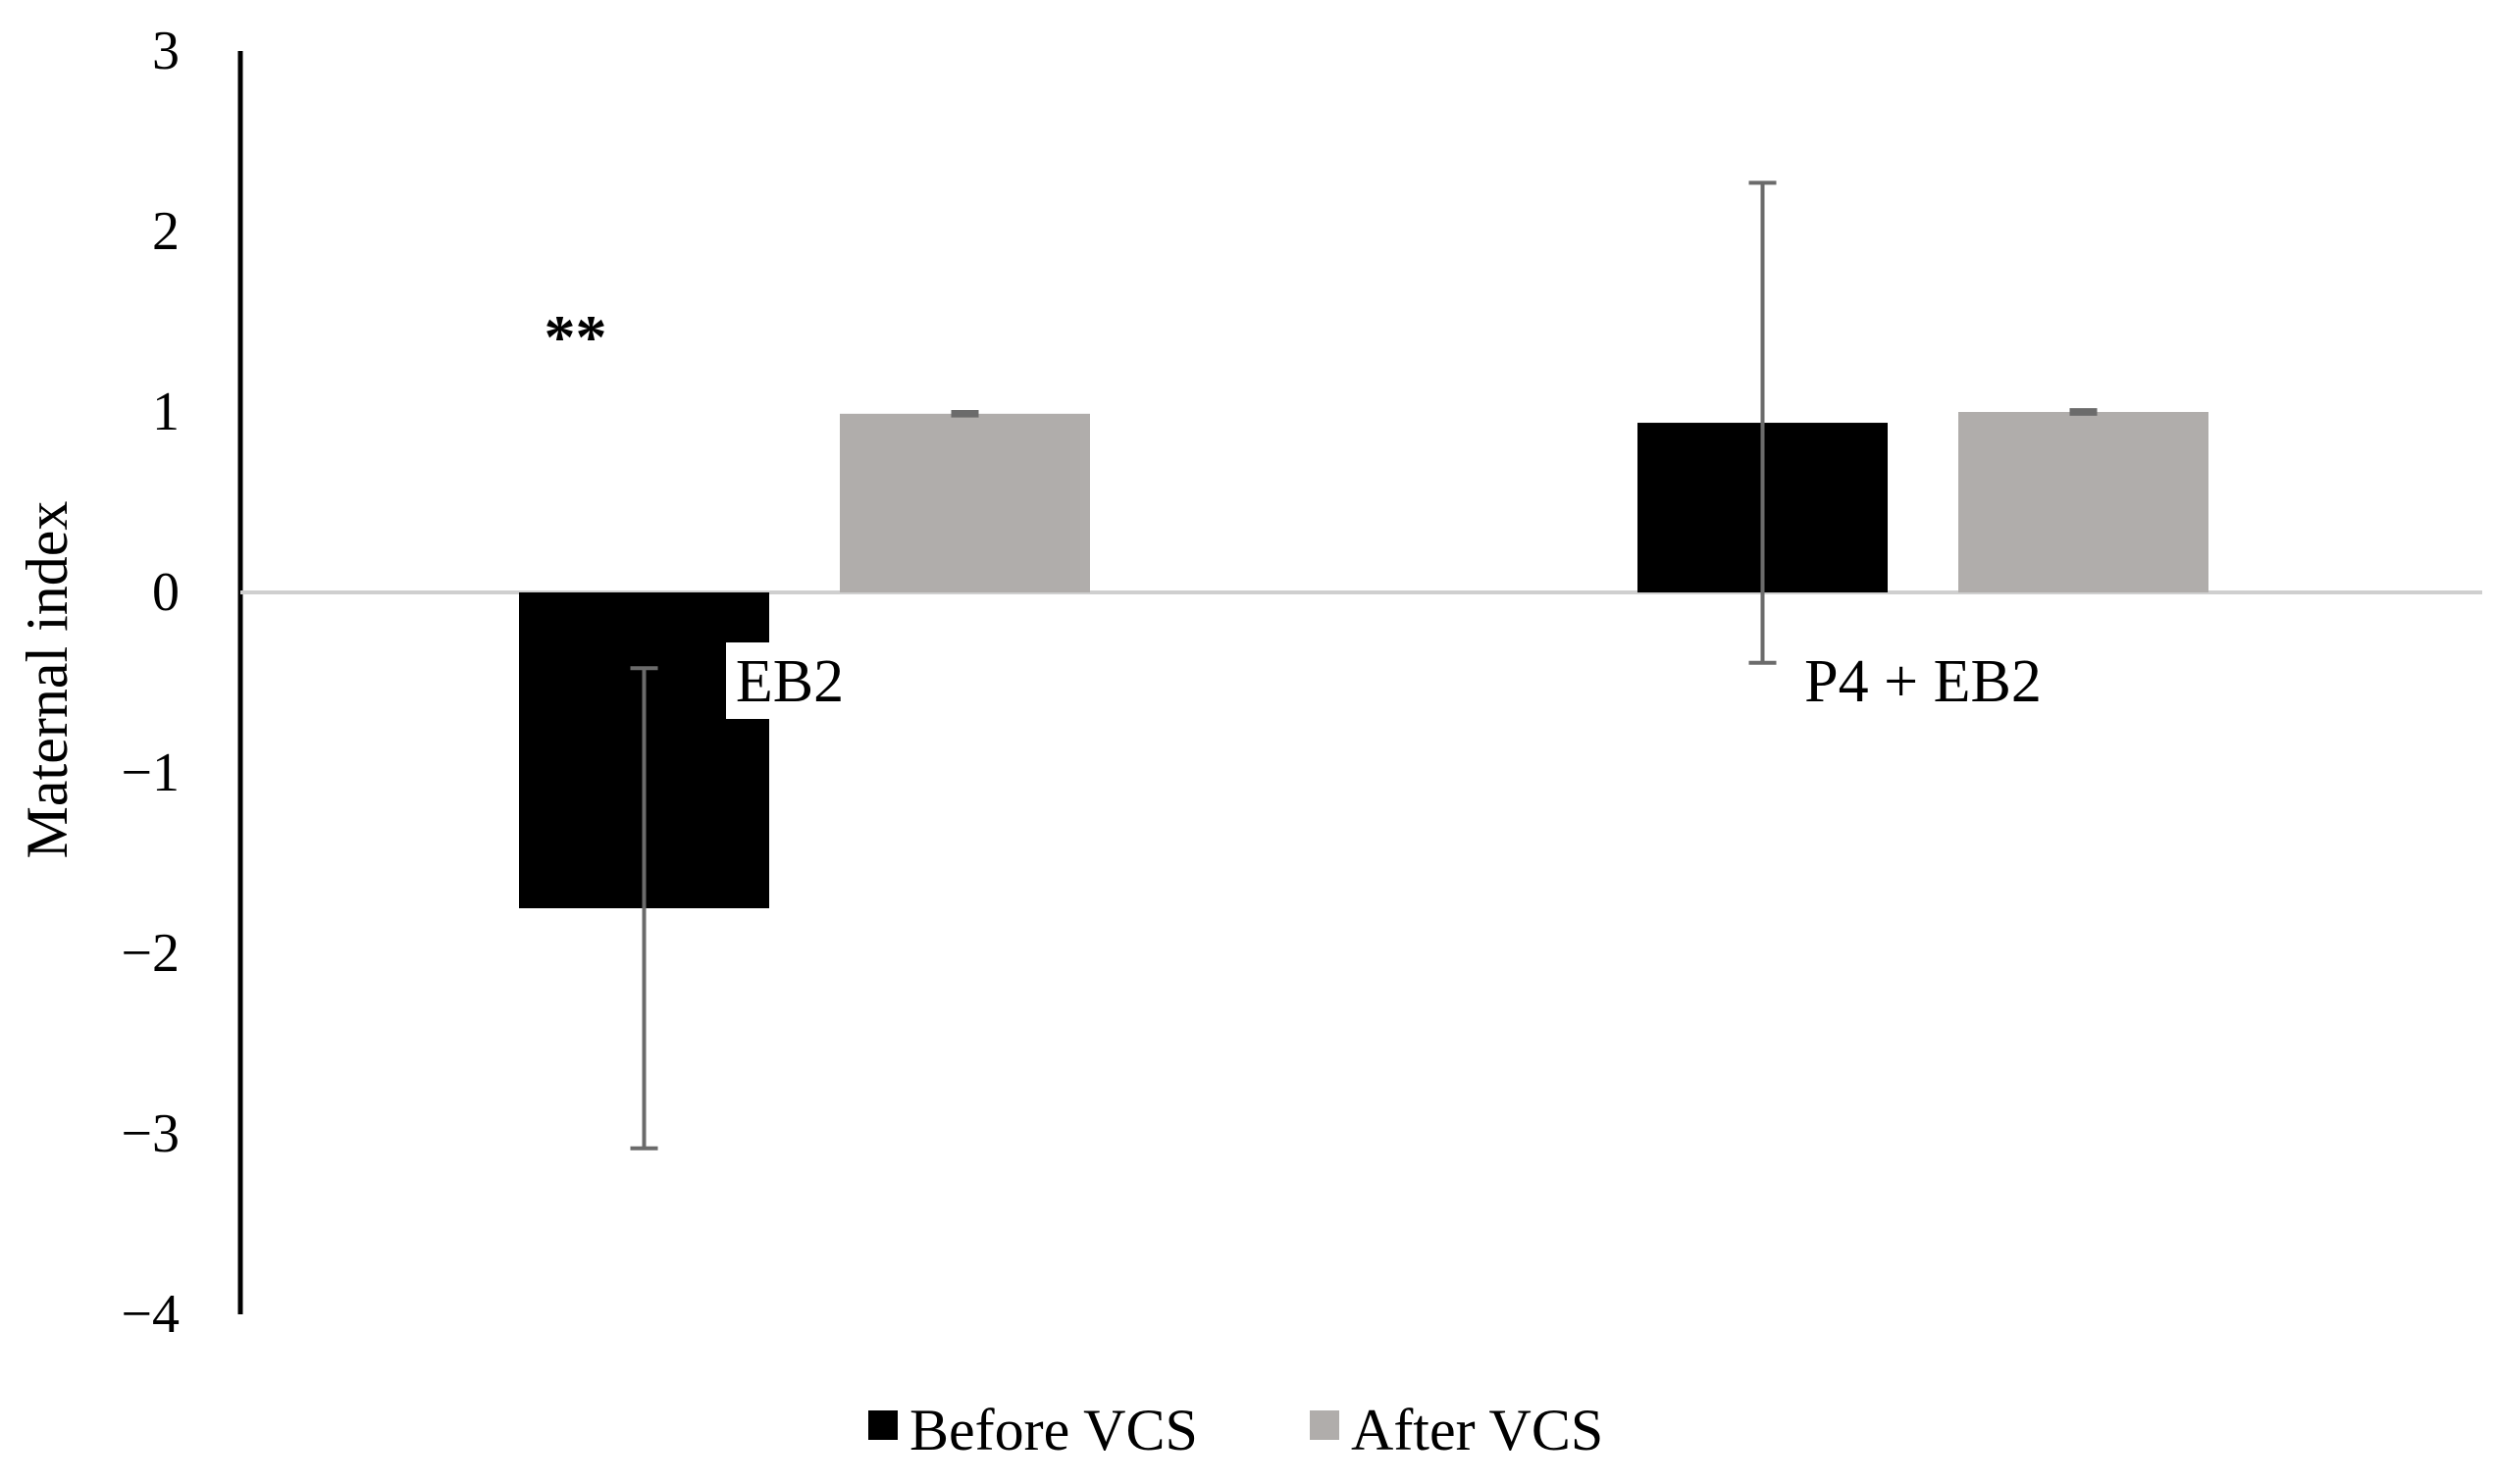 The image size is (2493, 1484). Describe the element at coordinates (1235, 1430) in the screenshot. I see `legend: Before VCS After VCS` at that location.